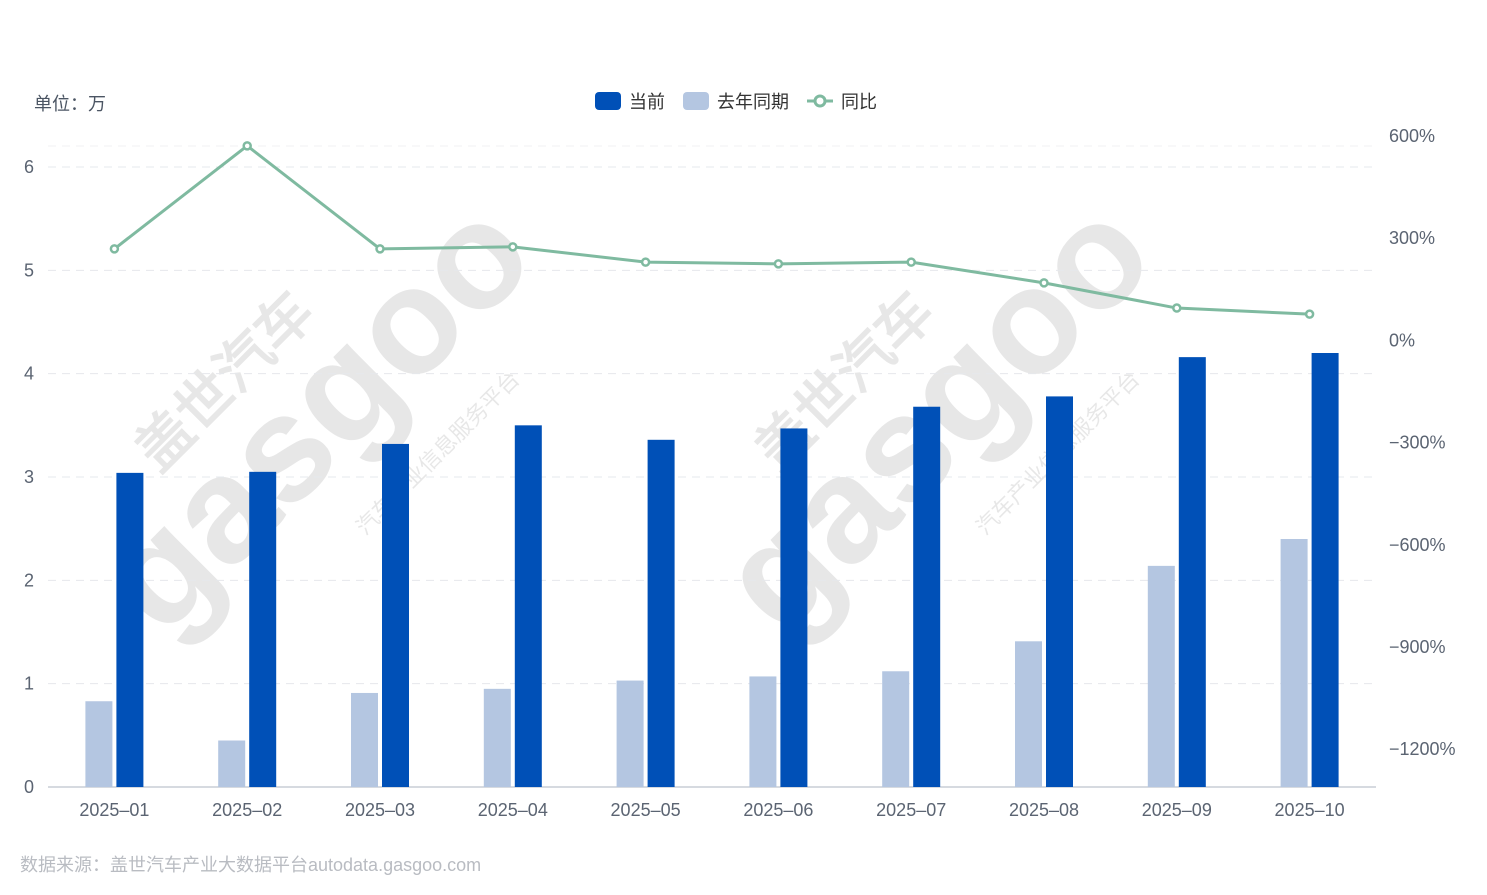 This screenshot has height=895, width=1487. I want to click on x-tick-label: 2025–06, so click(778, 810).